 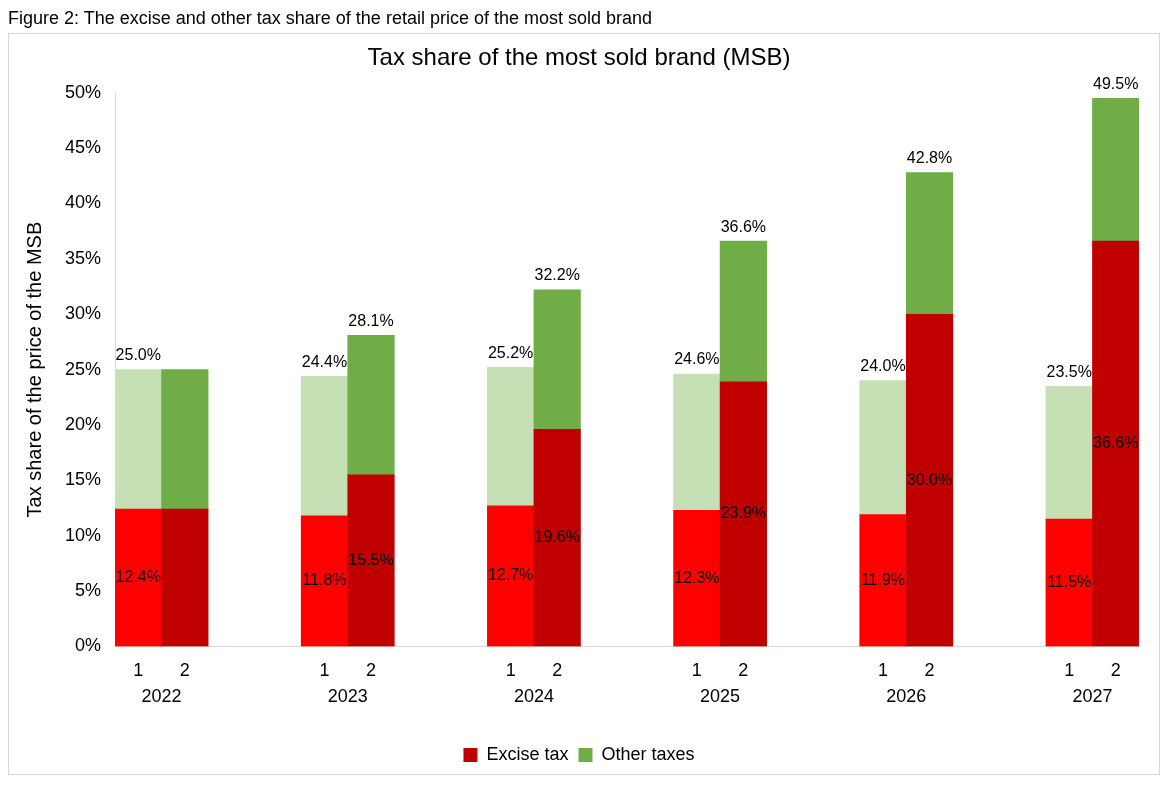 I want to click on y-tick-label: 10%, so click(x=83, y=534).